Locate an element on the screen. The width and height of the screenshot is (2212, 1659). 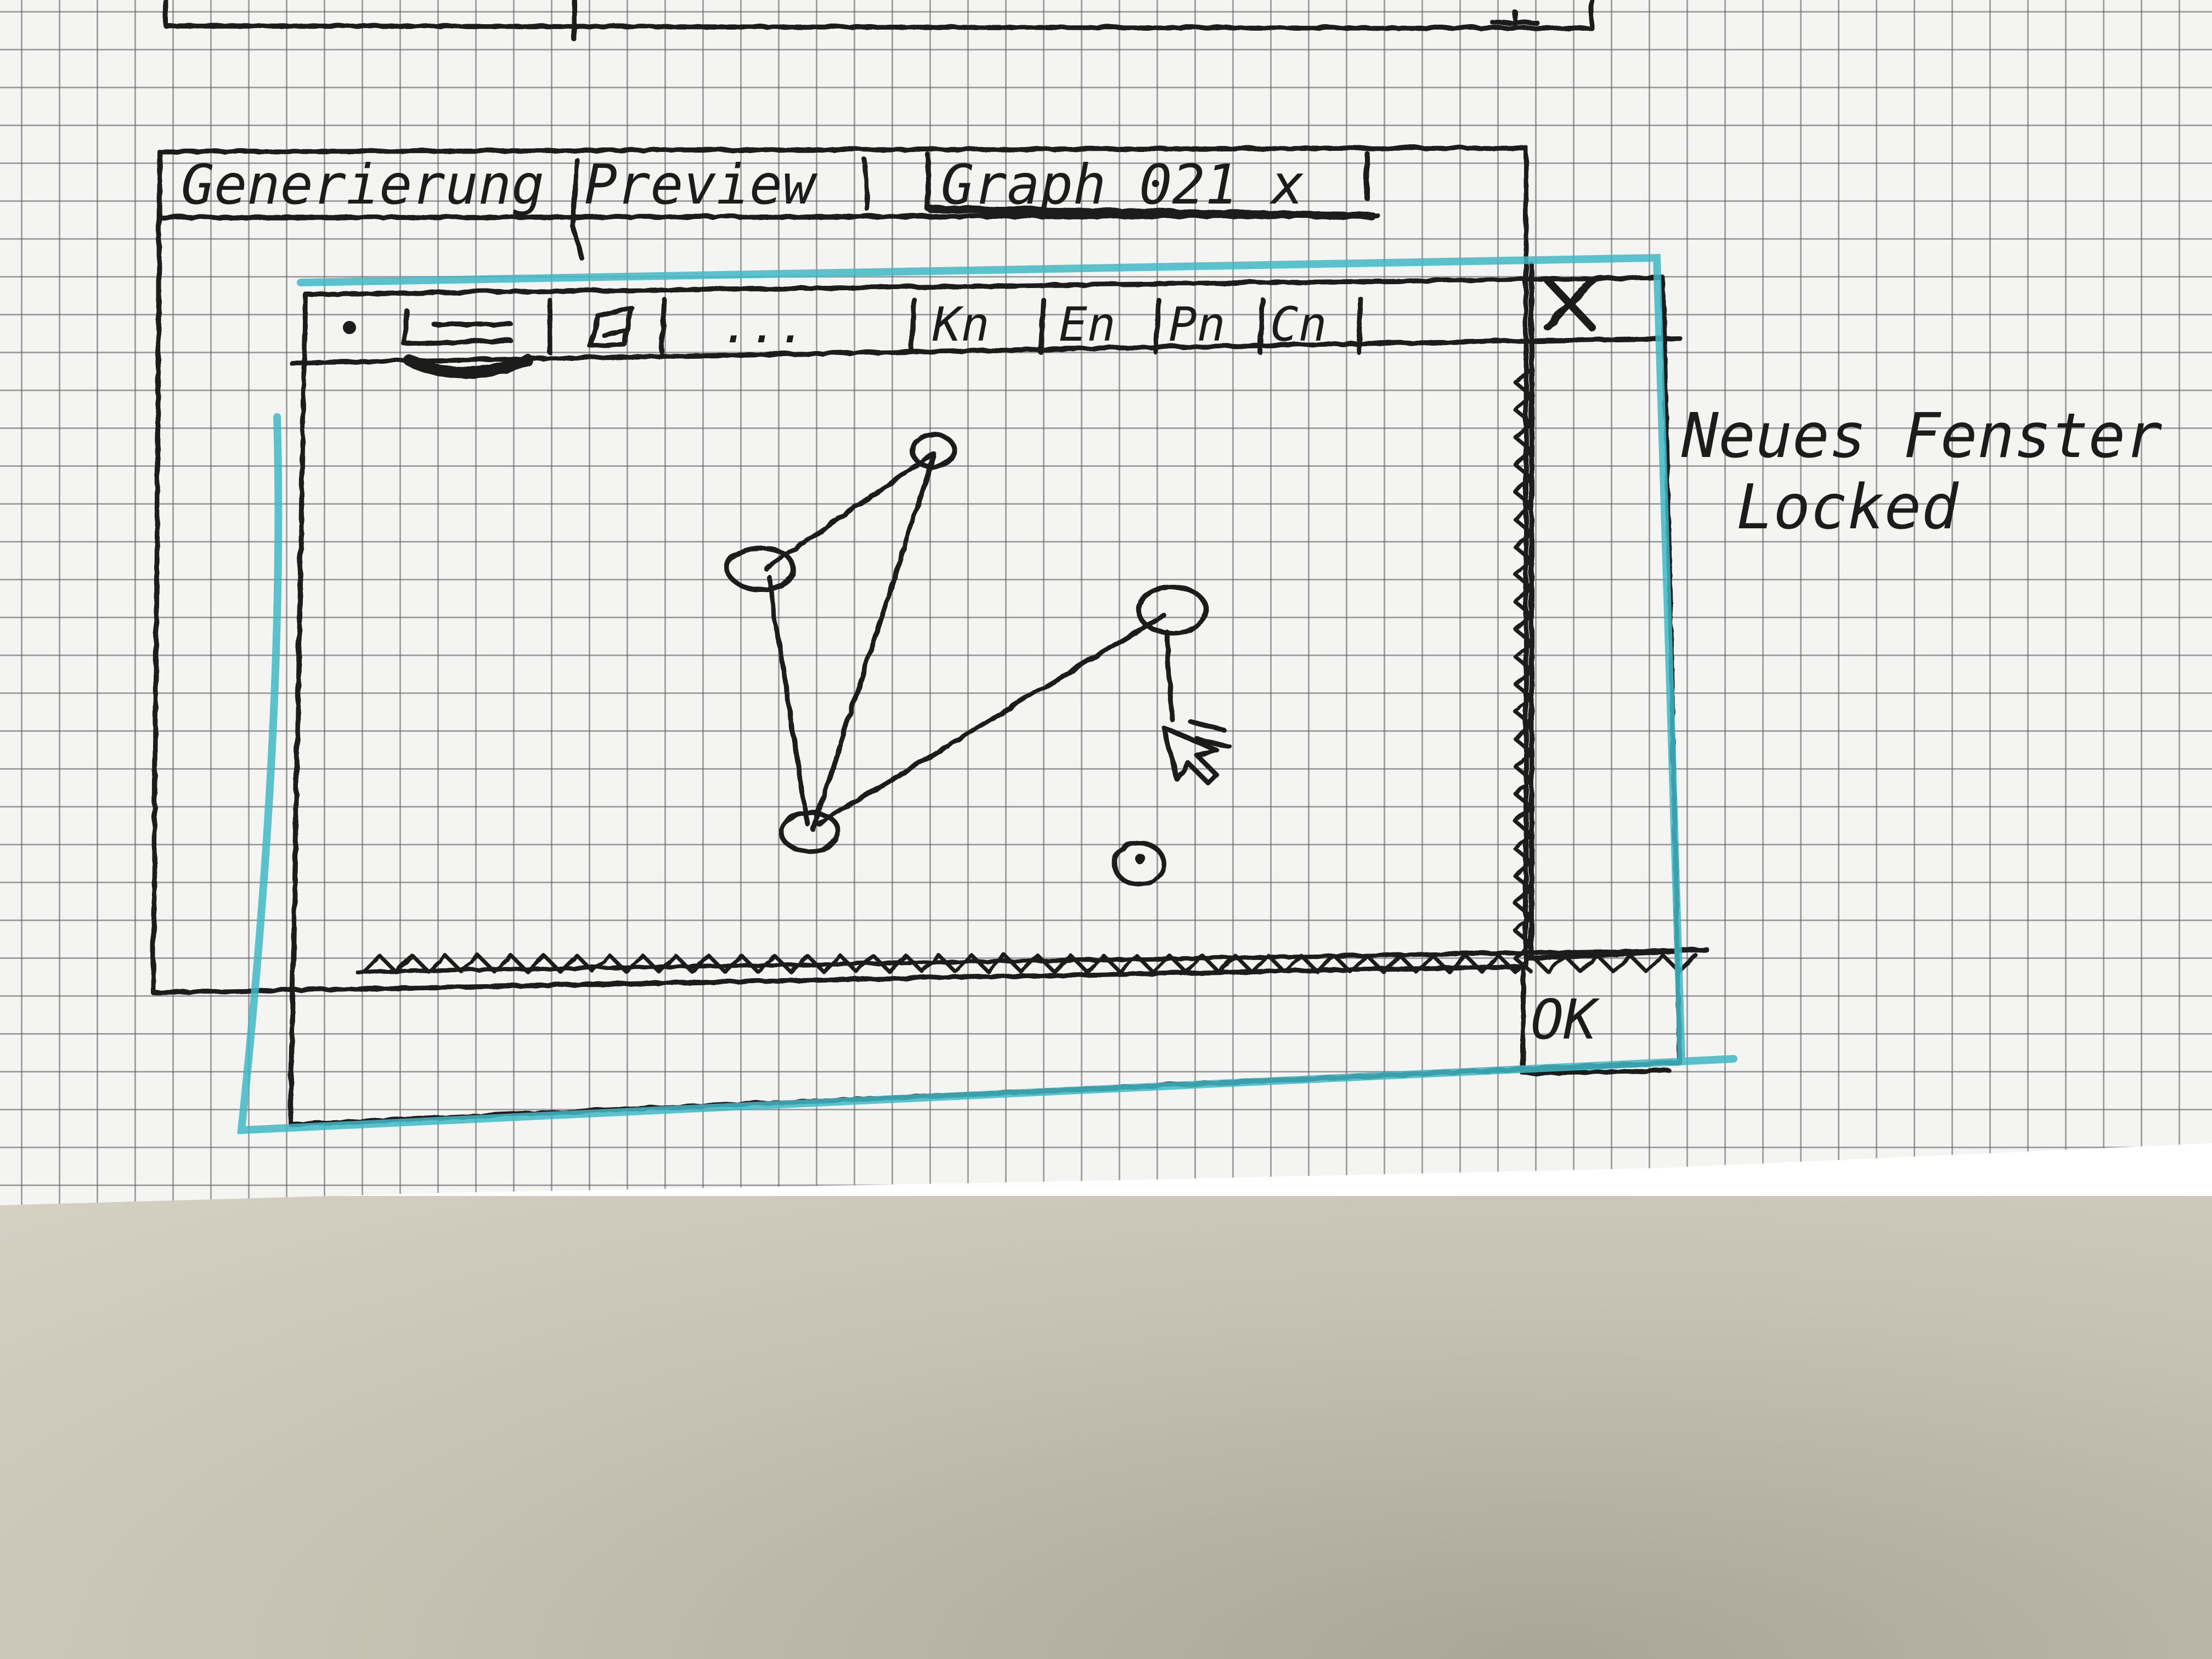
eraser-icon is located at coordinates (610, 326).